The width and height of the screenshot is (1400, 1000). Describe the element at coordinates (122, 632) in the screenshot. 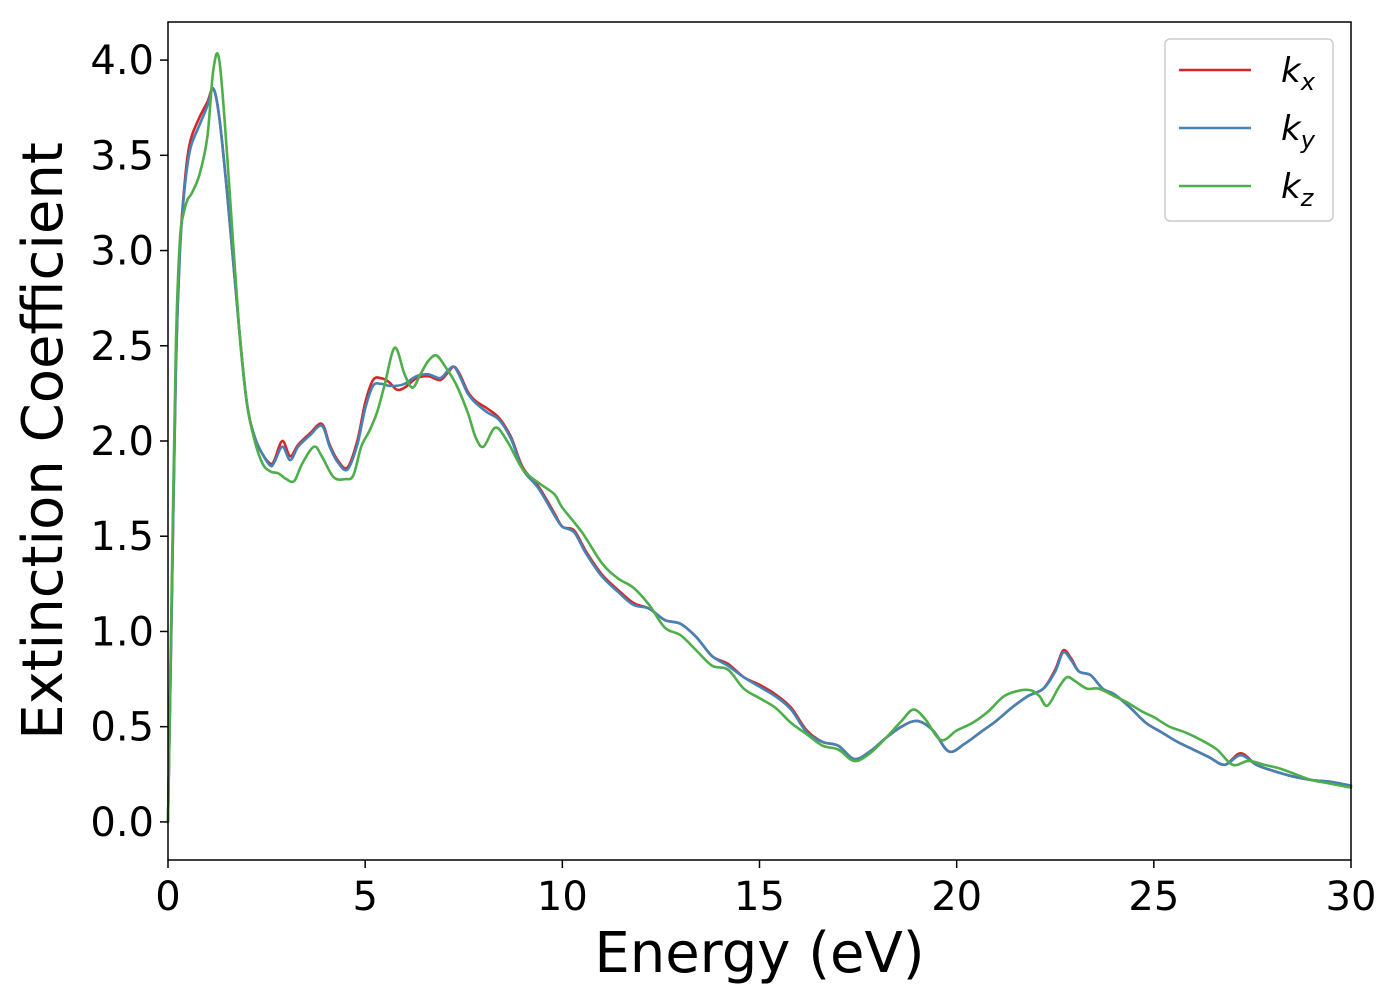

I see `y-tick-label: 1.0` at that location.